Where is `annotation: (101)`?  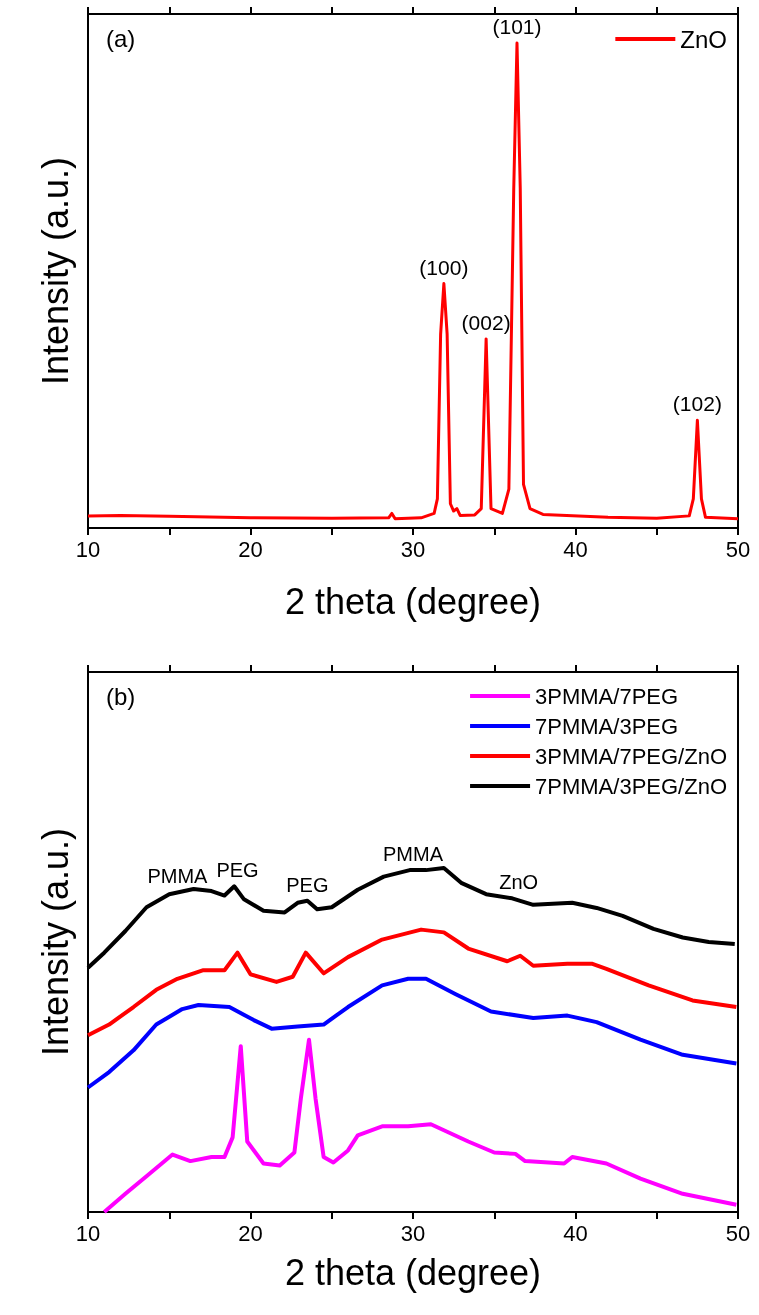 annotation: (101) is located at coordinates (517, 27).